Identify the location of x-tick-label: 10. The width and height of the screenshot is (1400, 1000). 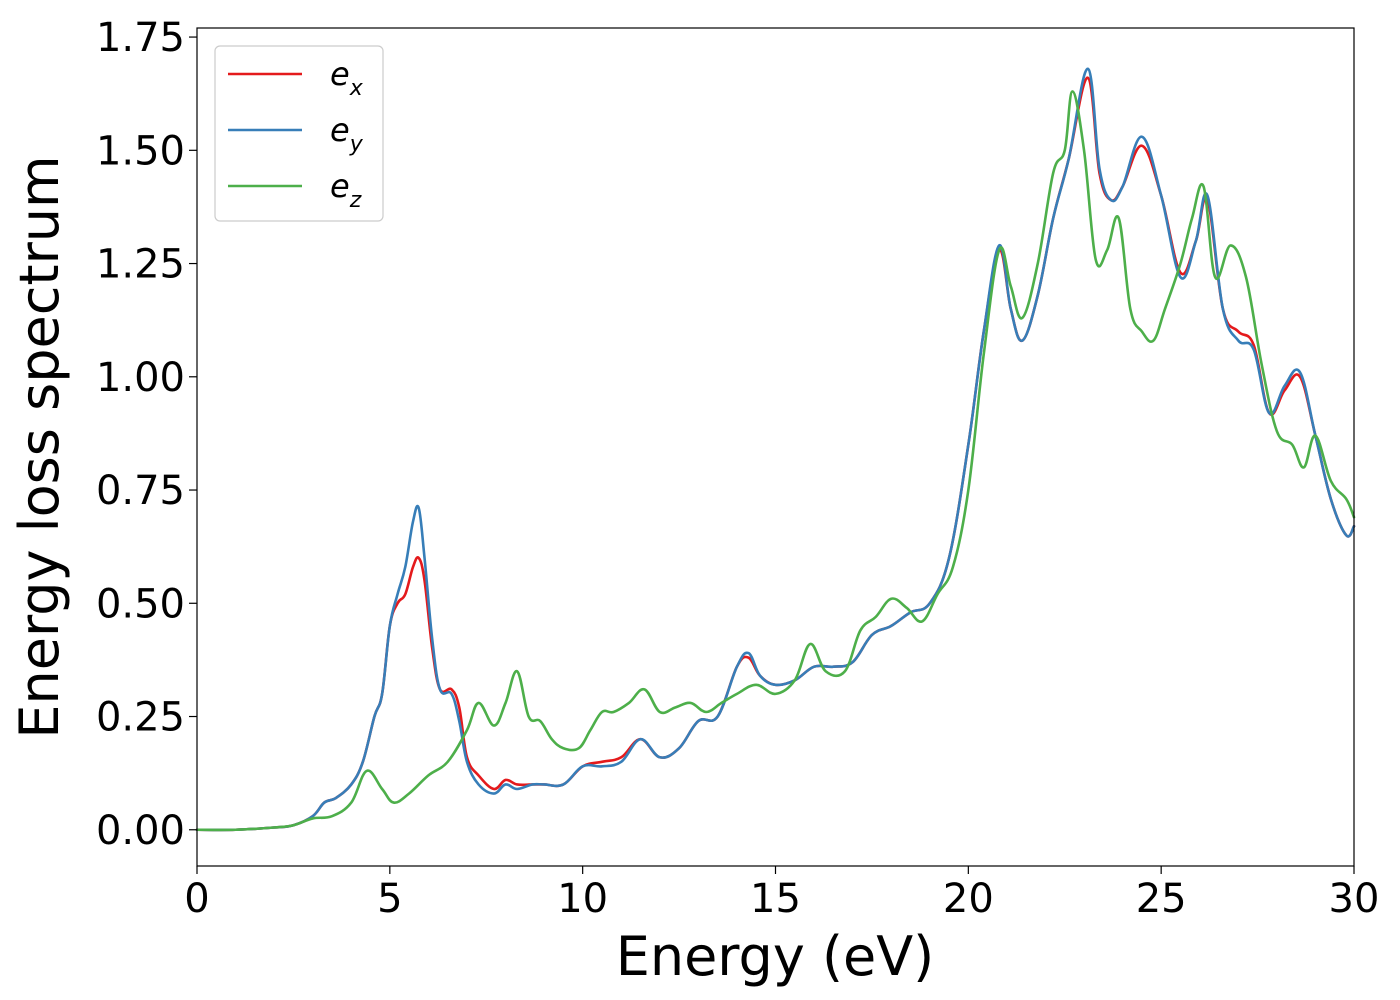
(582, 899).